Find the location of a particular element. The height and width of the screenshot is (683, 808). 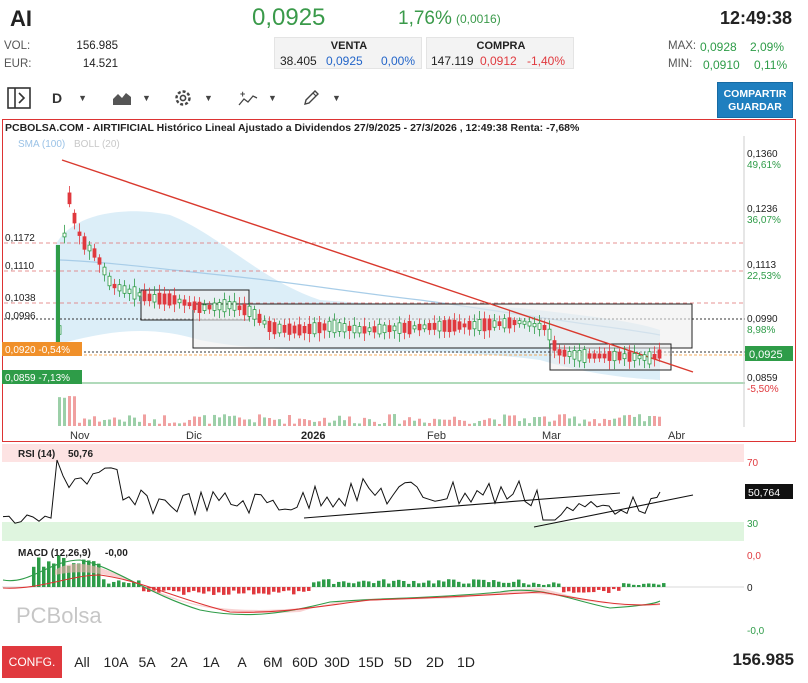

period-button-1a: 1A is located at coordinates (211, 662).